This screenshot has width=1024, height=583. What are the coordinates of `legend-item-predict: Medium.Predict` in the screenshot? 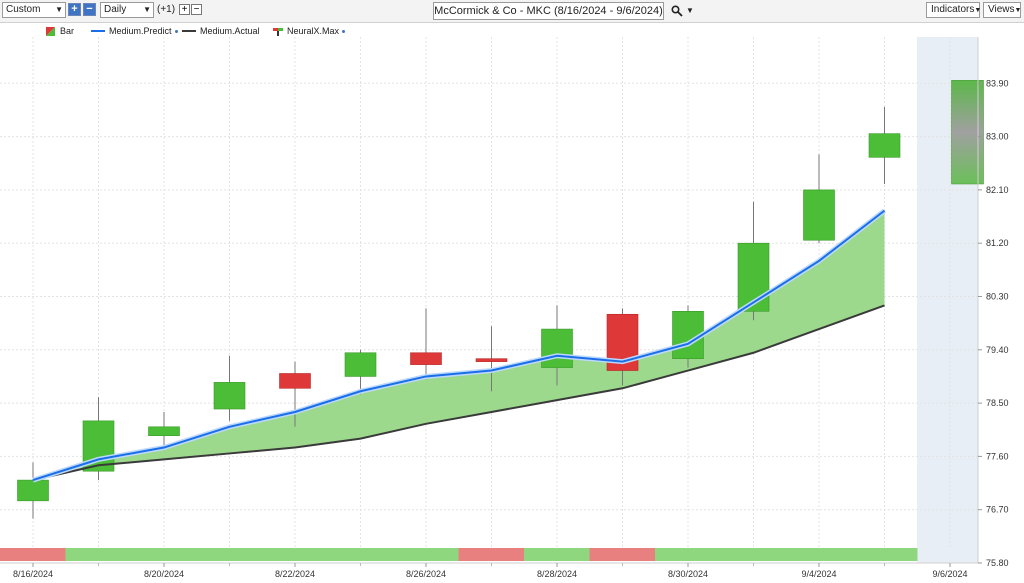 It's located at (134, 31).